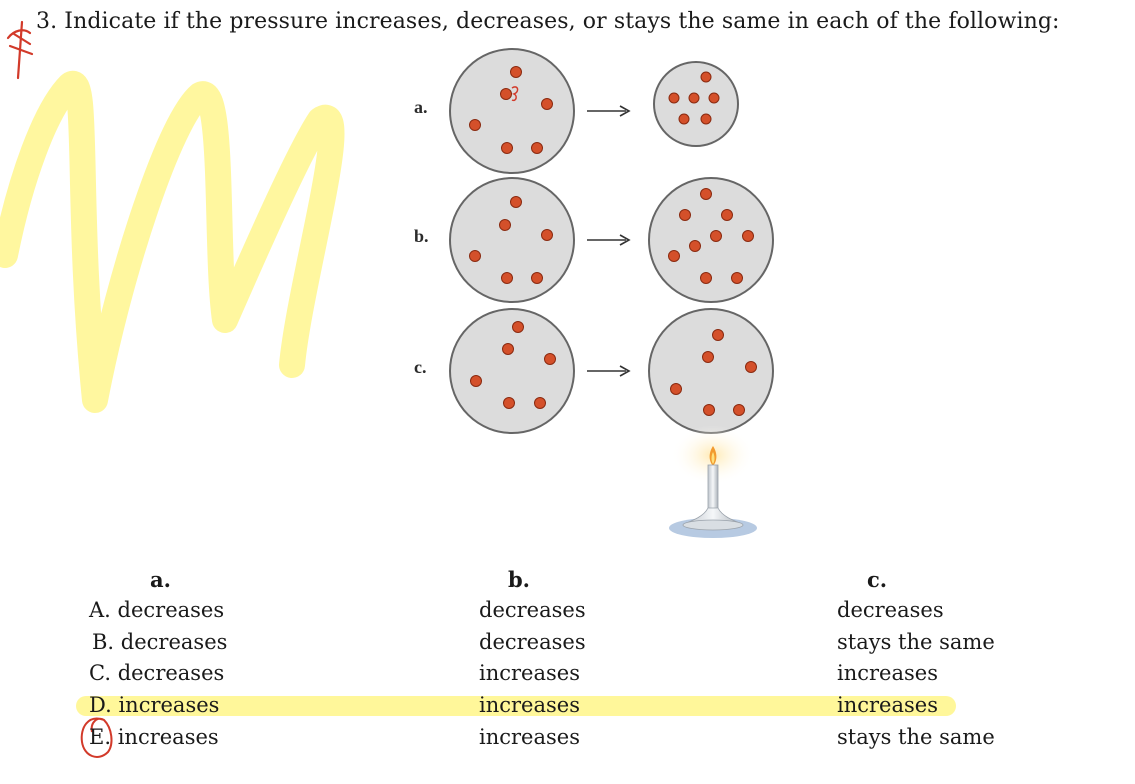  I want to click on answer-choice-d: D. increases, so click(154, 705).